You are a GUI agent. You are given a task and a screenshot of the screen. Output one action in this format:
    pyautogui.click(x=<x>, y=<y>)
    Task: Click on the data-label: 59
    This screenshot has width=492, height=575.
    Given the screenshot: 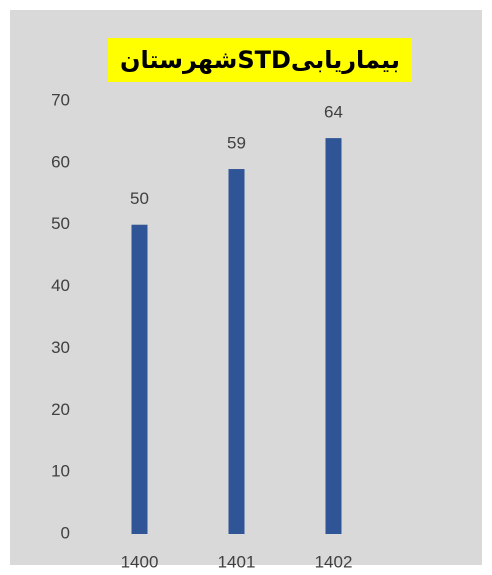 What is the action you would take?
    pyautogui.click(x=236, y=143)
    